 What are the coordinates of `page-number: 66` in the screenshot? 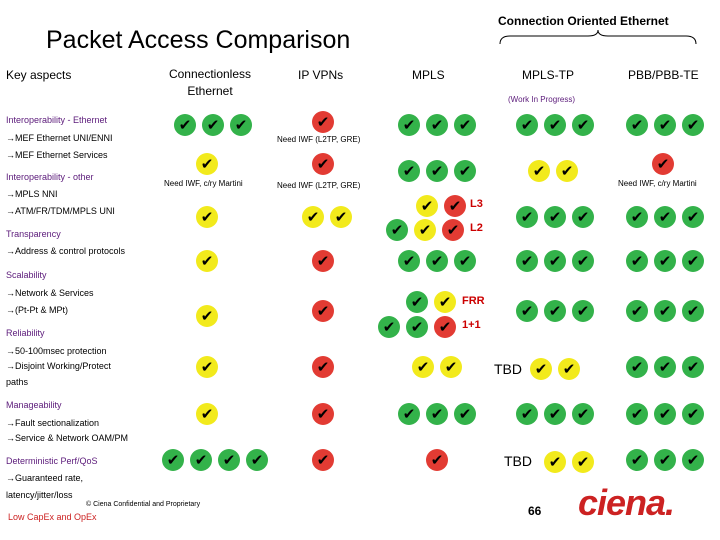 It's located at (535, 511).